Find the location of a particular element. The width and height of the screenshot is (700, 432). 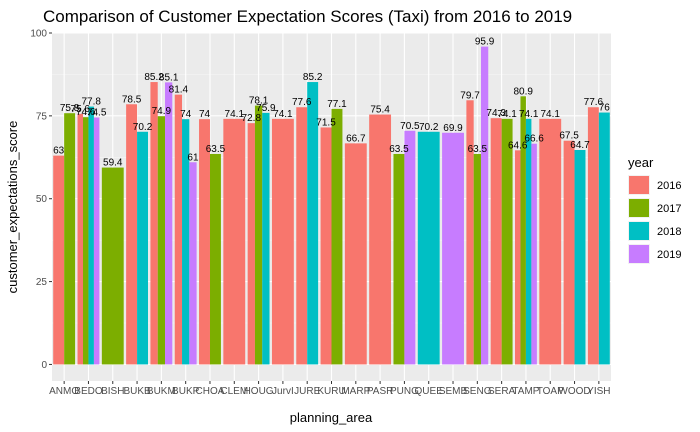

data-label-BEDO-2019: 74.5 is located at coordinates (97, 113).